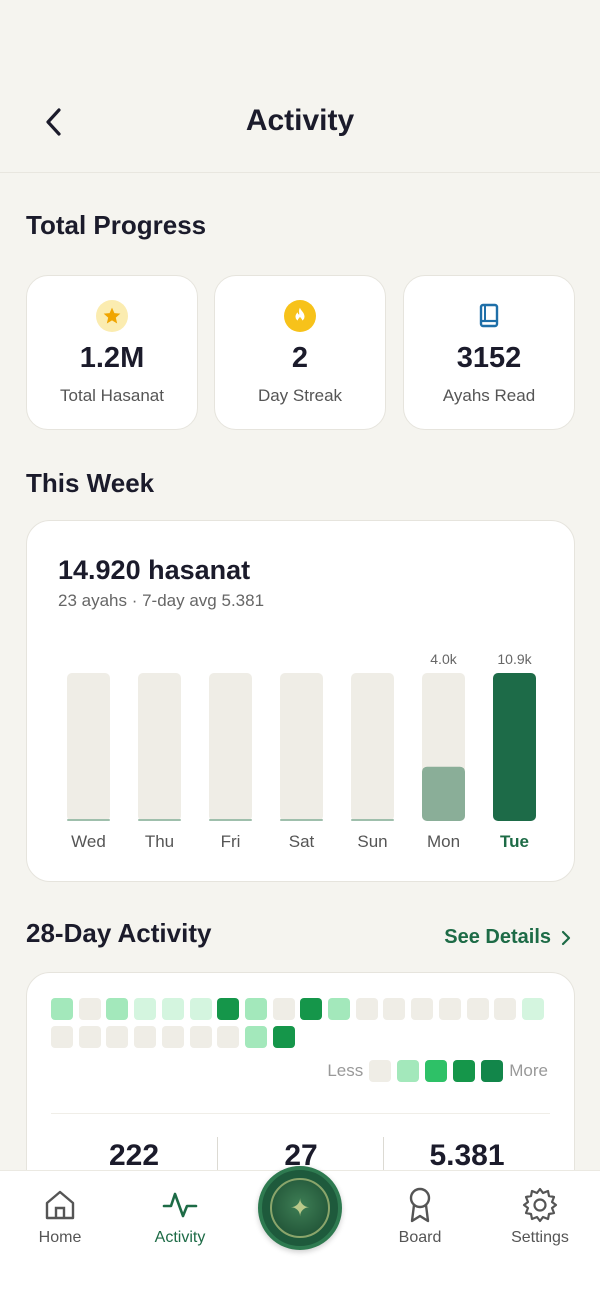  Describe the element at coordinates (443, 659) in the screenshot. I see `bar-value-label: 4.0k` at that location.